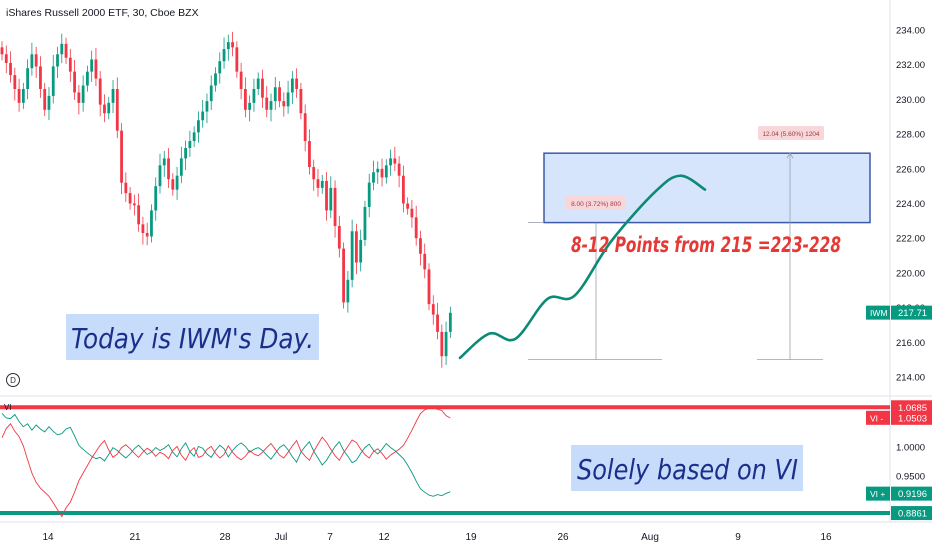  Describe the element at coordinates (910, 477) in the screenshot. I see `vi-tick-label: 0.9500` at that location.